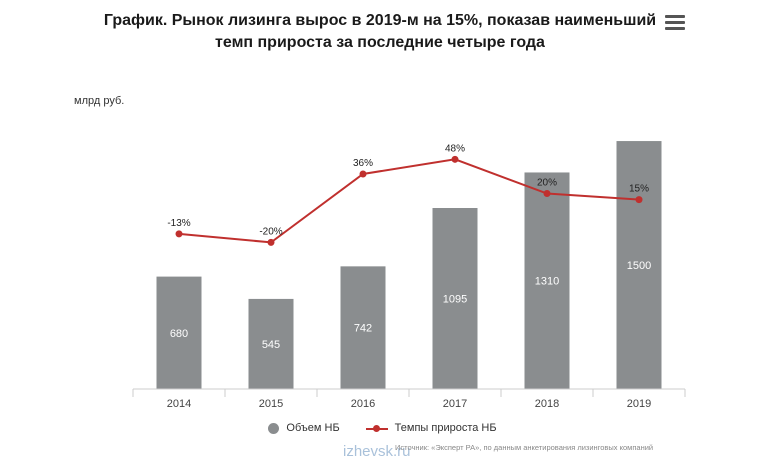 The width and height of the screenshot is (765, 462). I want to click on y-axis-unit-label: млрд руб., so click(99, 101).